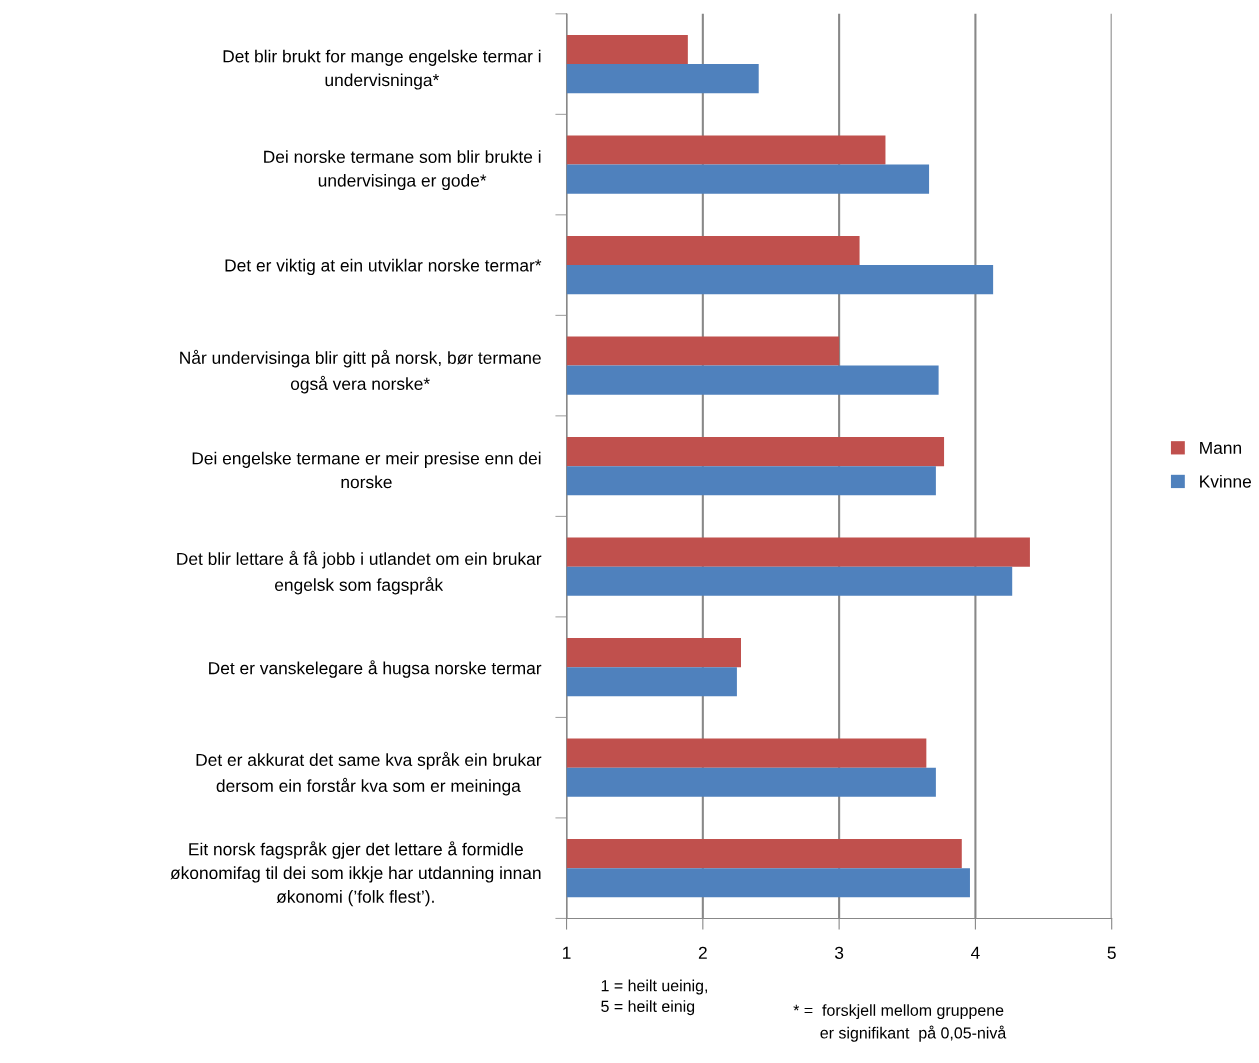 Image resolution: width=1259 pixels, height=1063 pixels. I want to click on x-tick-label: 3, so click(839, 952).